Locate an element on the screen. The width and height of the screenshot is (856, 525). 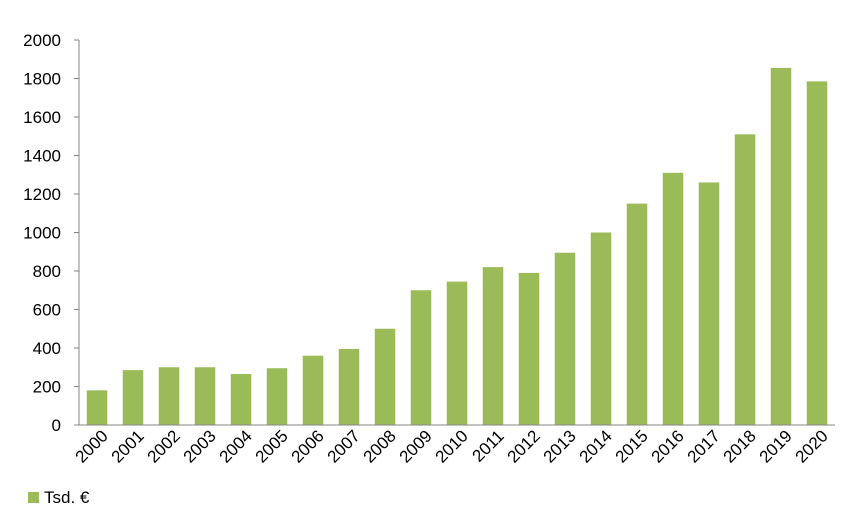
x-tick-label: 2000 is located at coordinates (92, 446).